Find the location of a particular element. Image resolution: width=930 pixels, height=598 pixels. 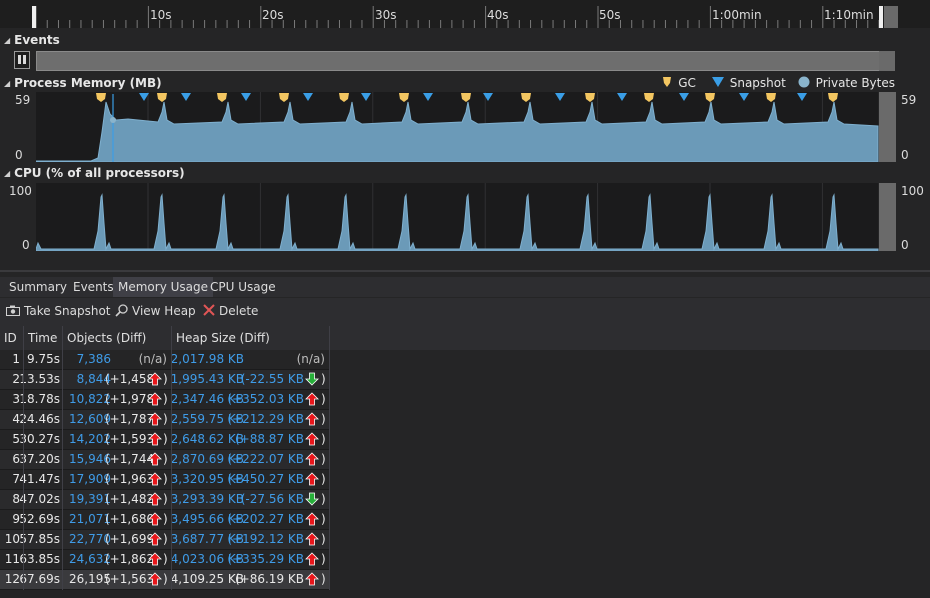

timeline-ruler: 10s 20s 30s 40s 50s 1:00min 1:10min is located at coordinates (465, 14).